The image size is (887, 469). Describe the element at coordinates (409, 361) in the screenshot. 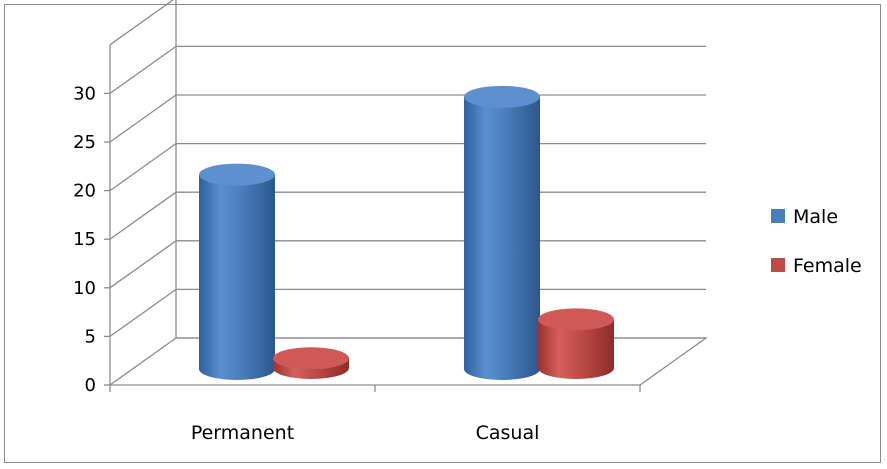

I see `floor` at that location.